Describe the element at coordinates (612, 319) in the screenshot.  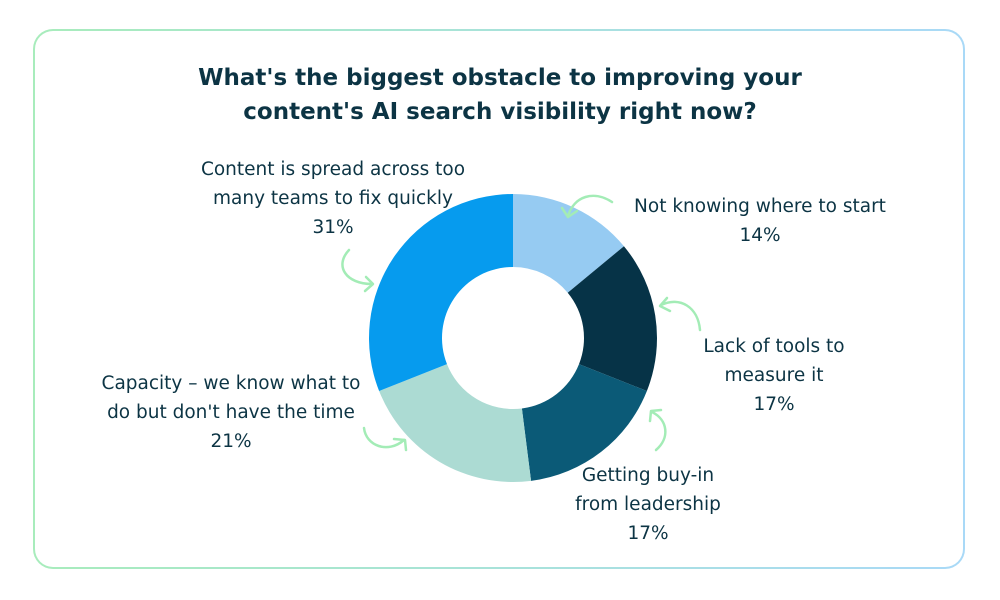
I see `donut-slice-lack-of-tools` at that location.